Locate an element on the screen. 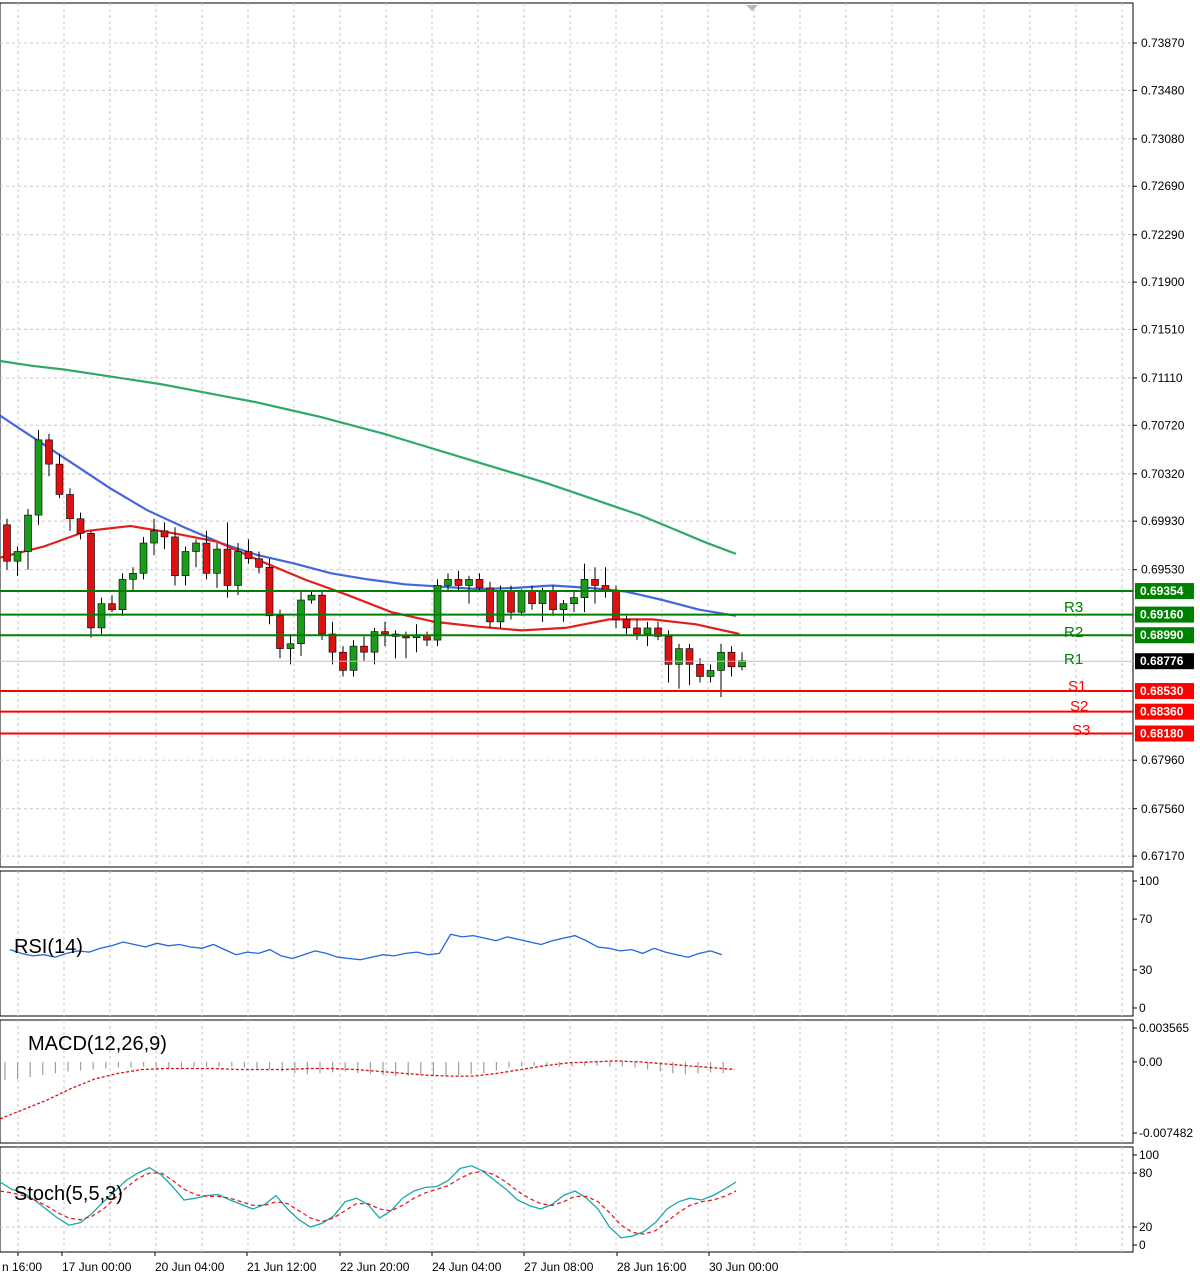 The width and height of the screenshot is (1200, 1287). level-price-box-s1 is located at coordinates (1164, 691).